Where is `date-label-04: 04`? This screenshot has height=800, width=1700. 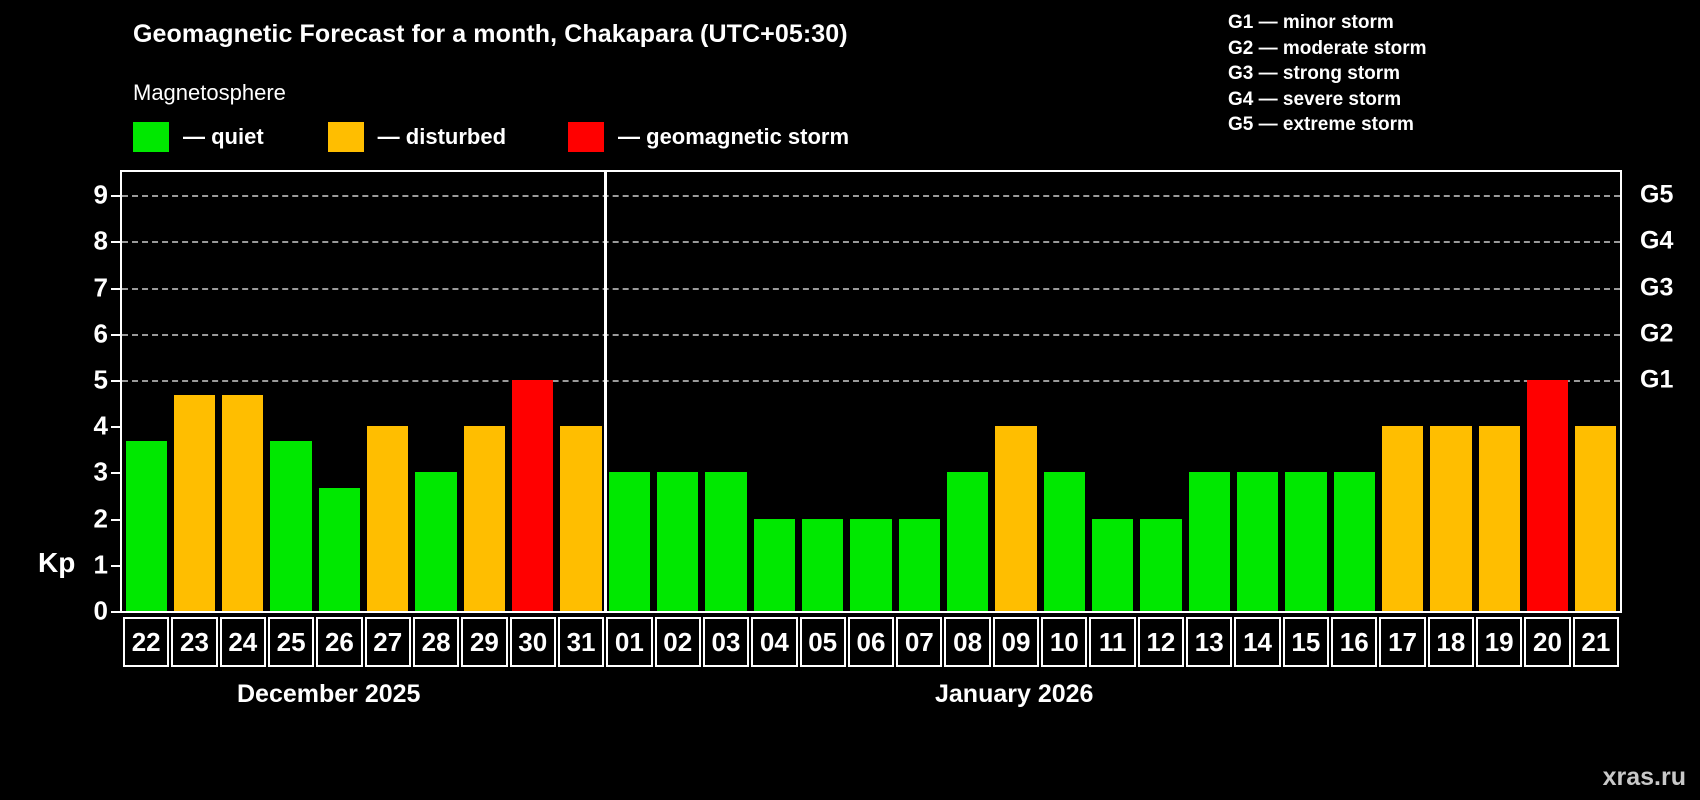 date-label-04: 04 is located at coordinates (774, 642).